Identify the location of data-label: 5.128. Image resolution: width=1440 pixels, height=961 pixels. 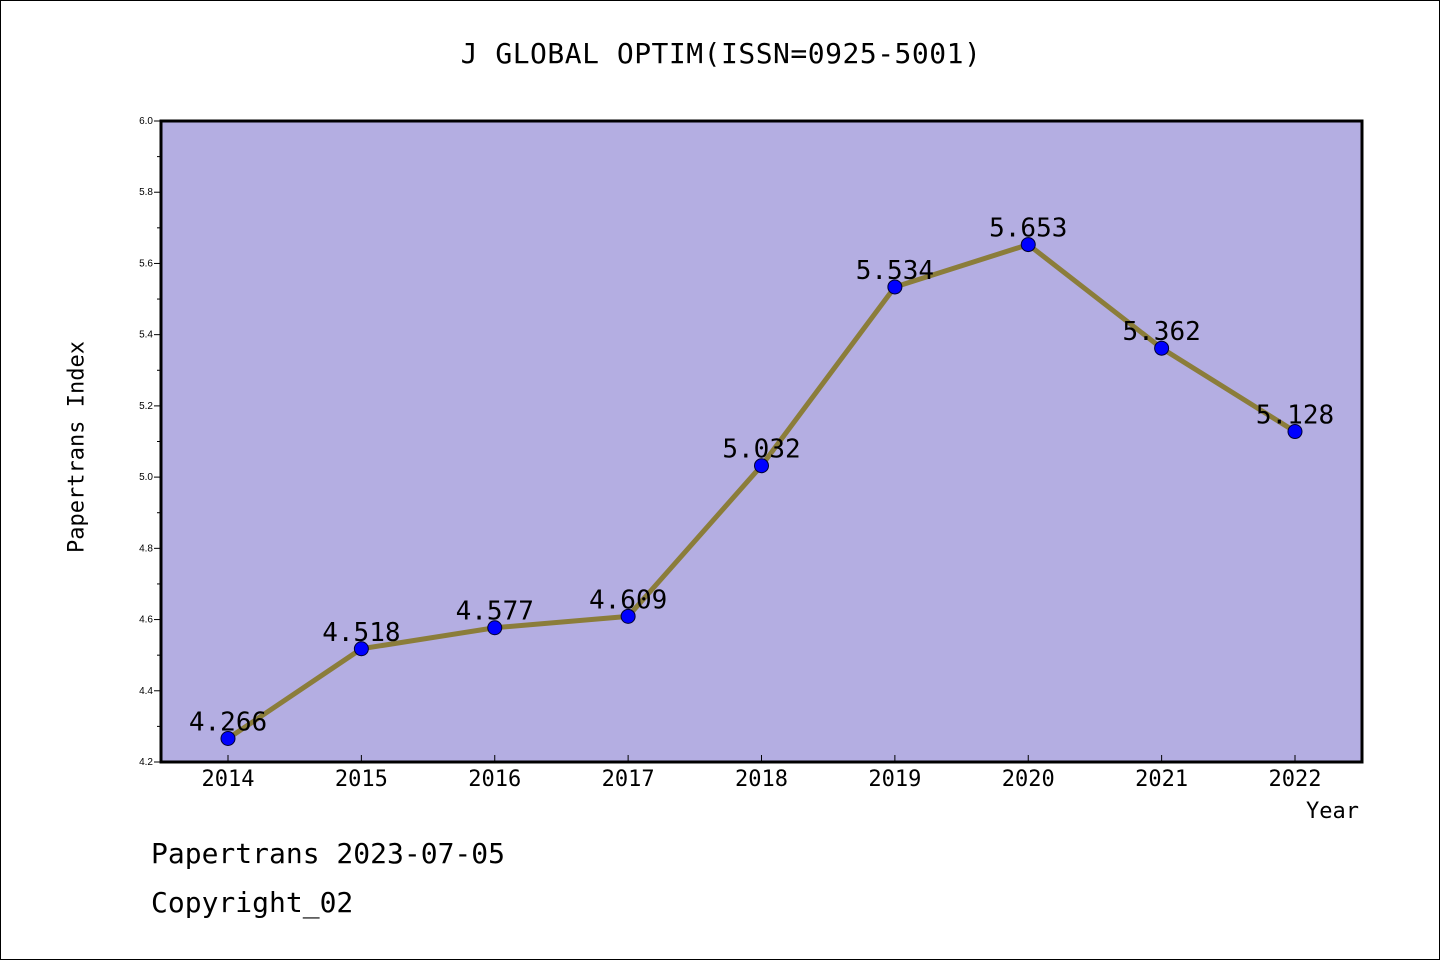
(1295, 416).